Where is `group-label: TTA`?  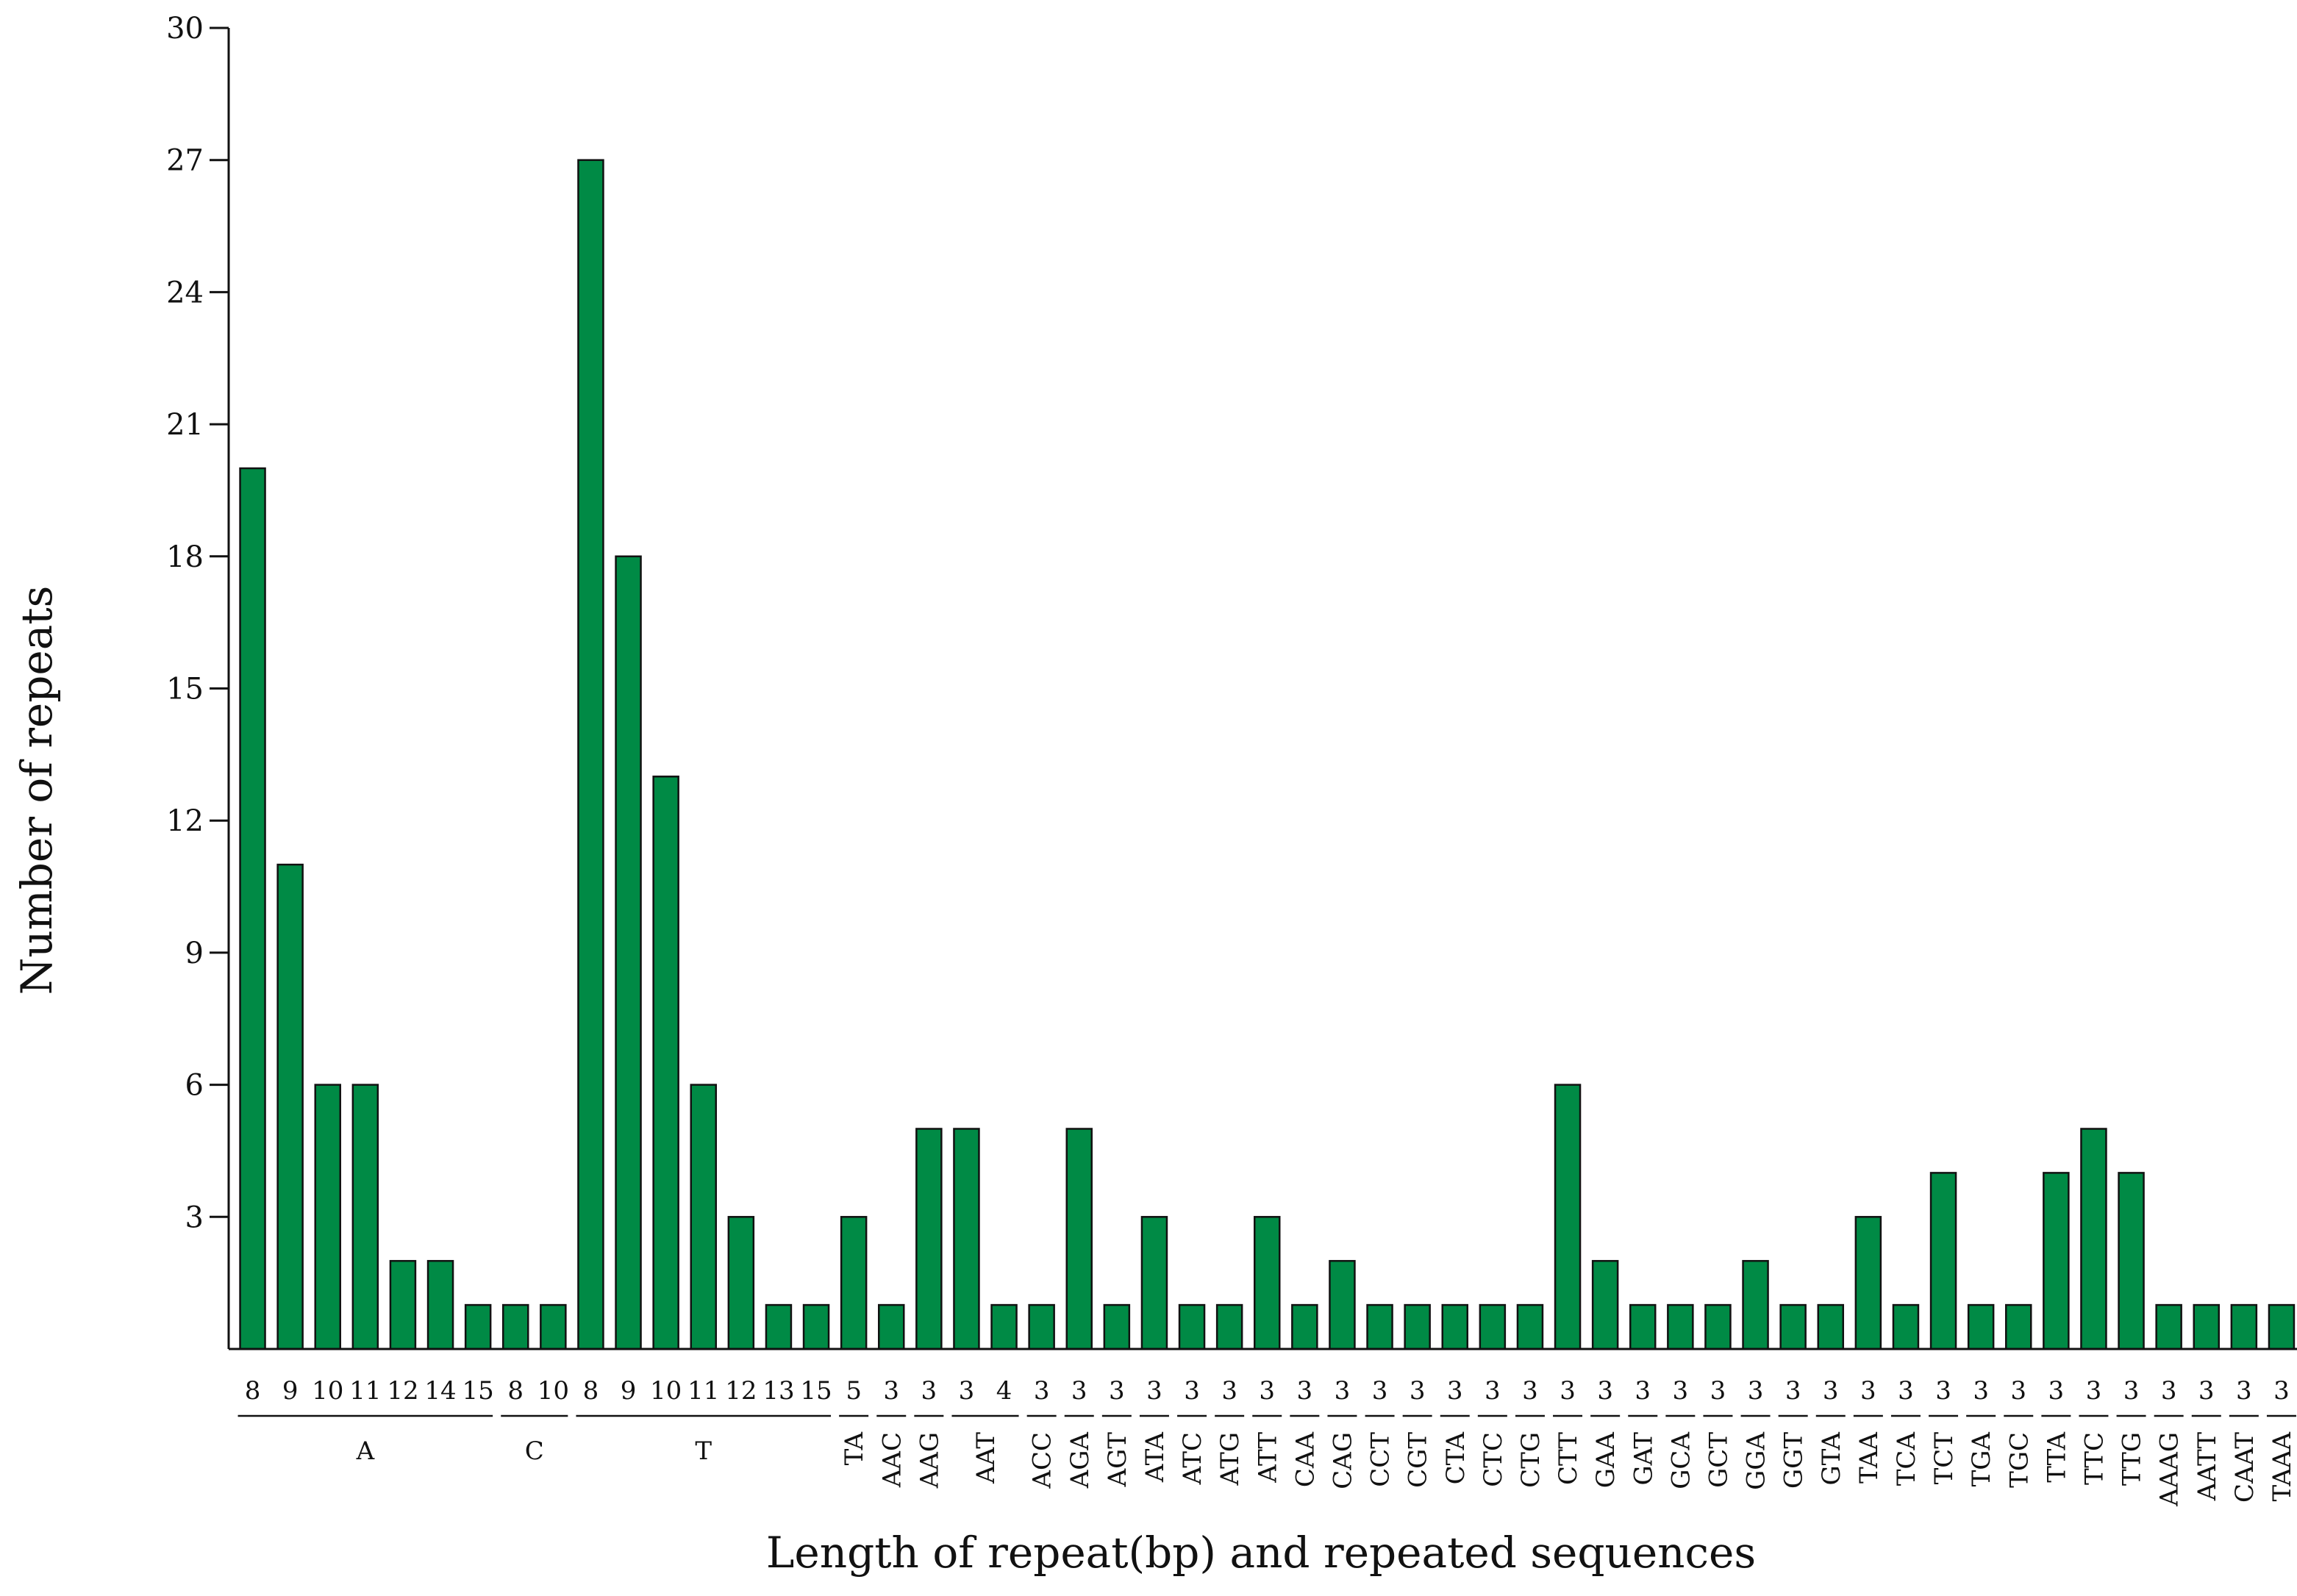 group-label: TTA is located at coordinates (2056, 1457).